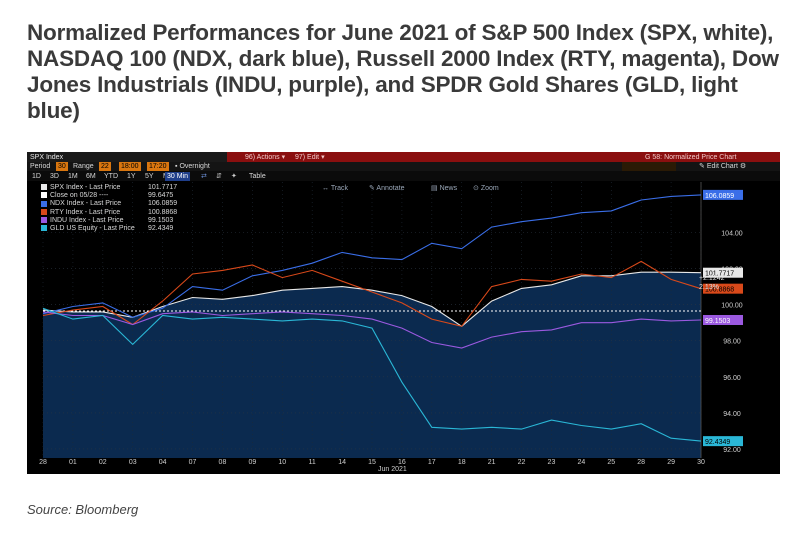 This screenshot has height=534, width=798. I want to click on tool-track-button: ↔ Track, so click(335, 188).